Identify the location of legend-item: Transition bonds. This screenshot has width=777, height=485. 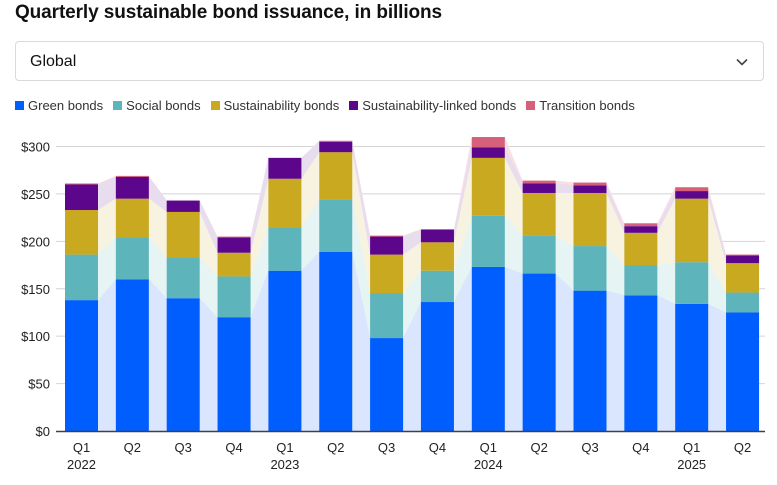
(580, 105).